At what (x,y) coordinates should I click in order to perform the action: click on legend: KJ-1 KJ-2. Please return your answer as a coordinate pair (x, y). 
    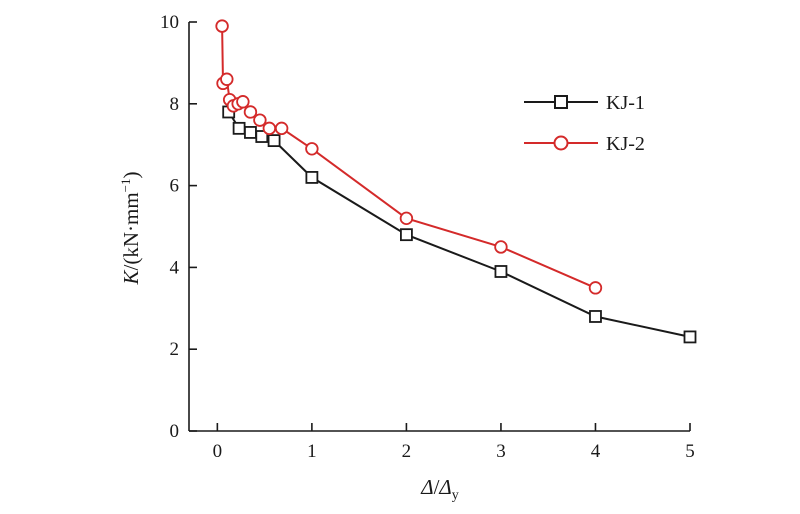
    Looking at the image, I should click on (584, 123).